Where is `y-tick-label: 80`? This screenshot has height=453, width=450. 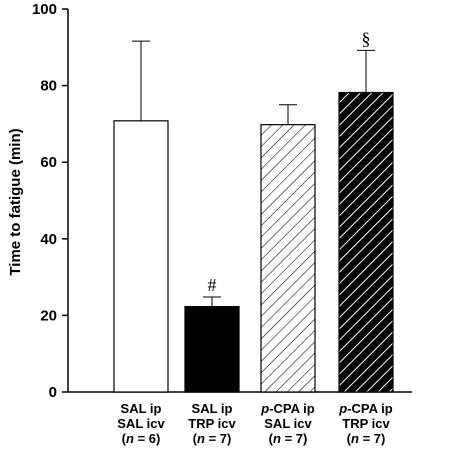 y-tick-label: 80 is located at coordinates (48, 86).